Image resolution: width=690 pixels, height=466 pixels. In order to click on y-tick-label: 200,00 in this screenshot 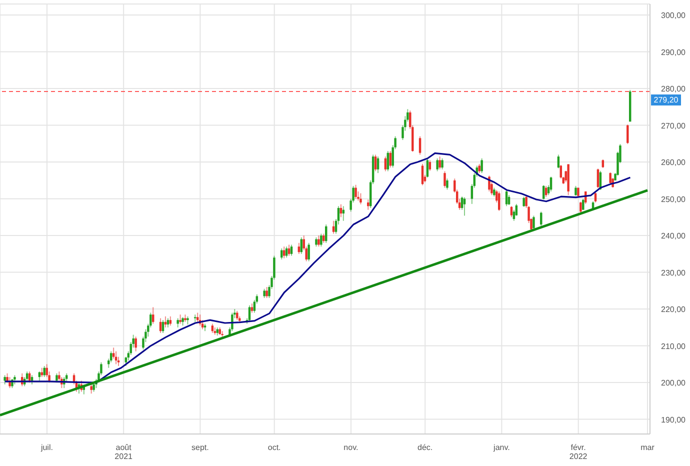, I will do `click(673, 383)`.